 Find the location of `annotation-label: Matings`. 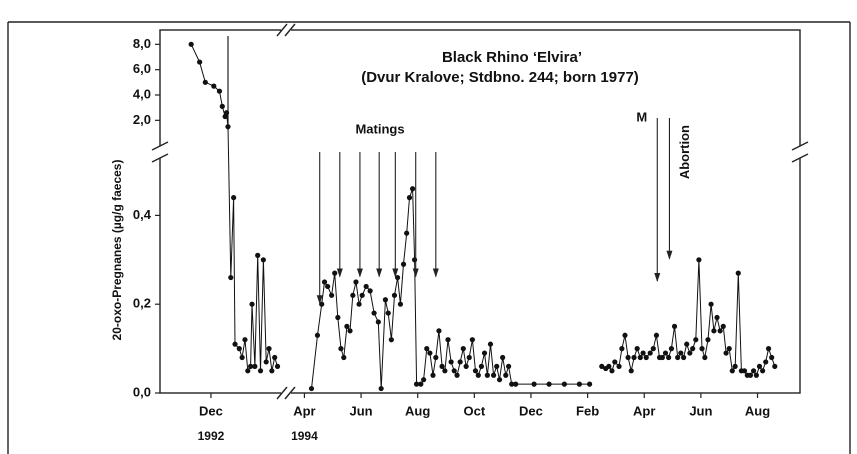

annotation-label: Matings is located at coordinates (379, 128).